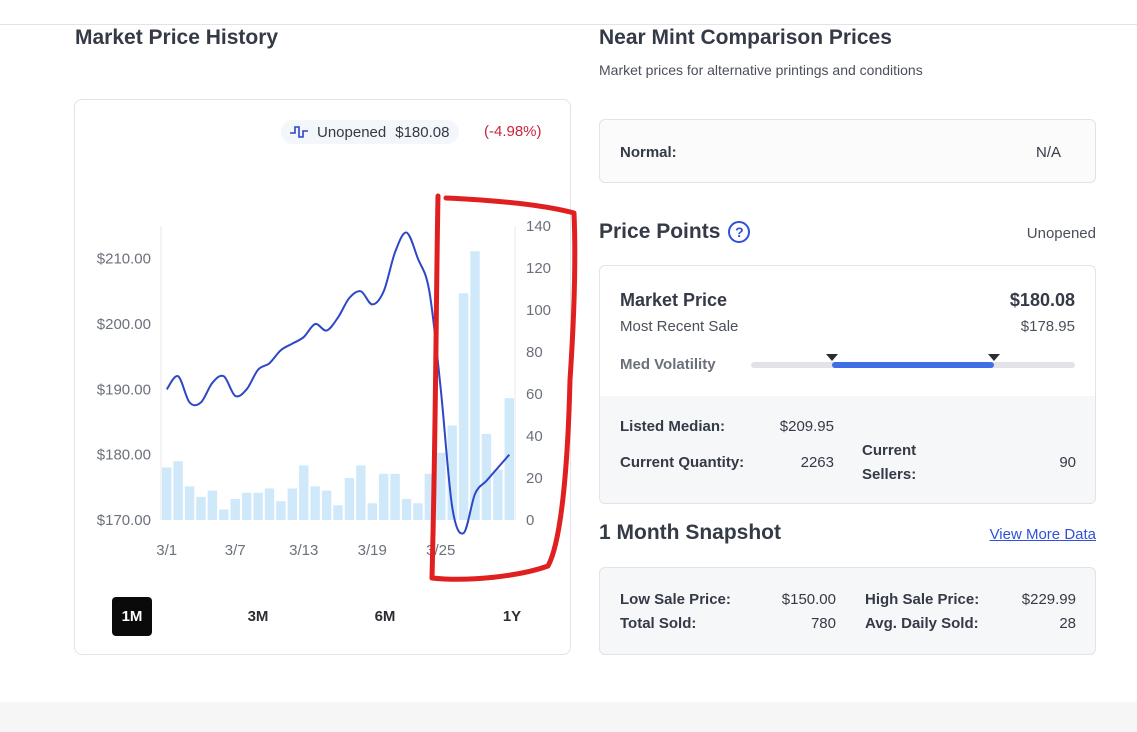 This screenshot has height=732, width=1137. Describe the element at coordinates (832, 357) in the screenshot. I see `volatility-low-marker-icon` at that location.